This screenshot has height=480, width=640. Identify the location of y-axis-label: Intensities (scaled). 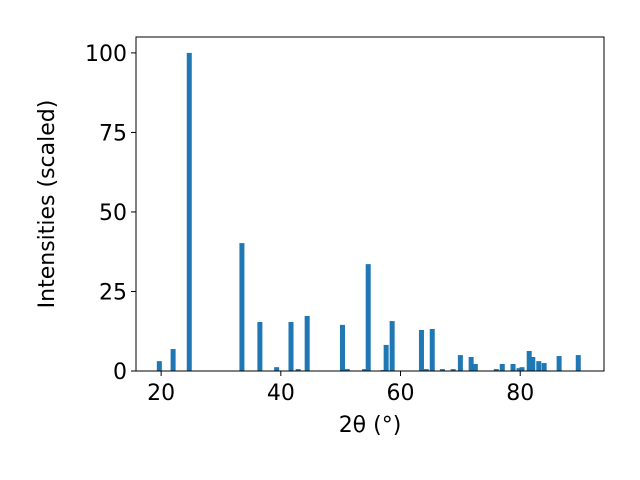
(47, 204).